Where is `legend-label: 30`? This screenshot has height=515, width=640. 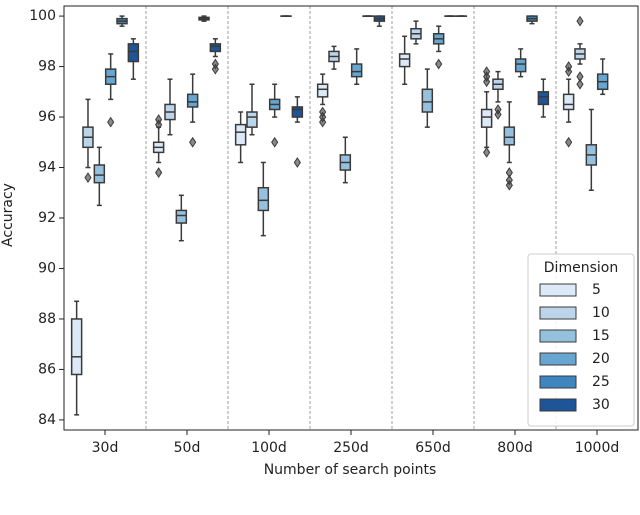 legend-label: 30 is located at coordinates (601, 405).